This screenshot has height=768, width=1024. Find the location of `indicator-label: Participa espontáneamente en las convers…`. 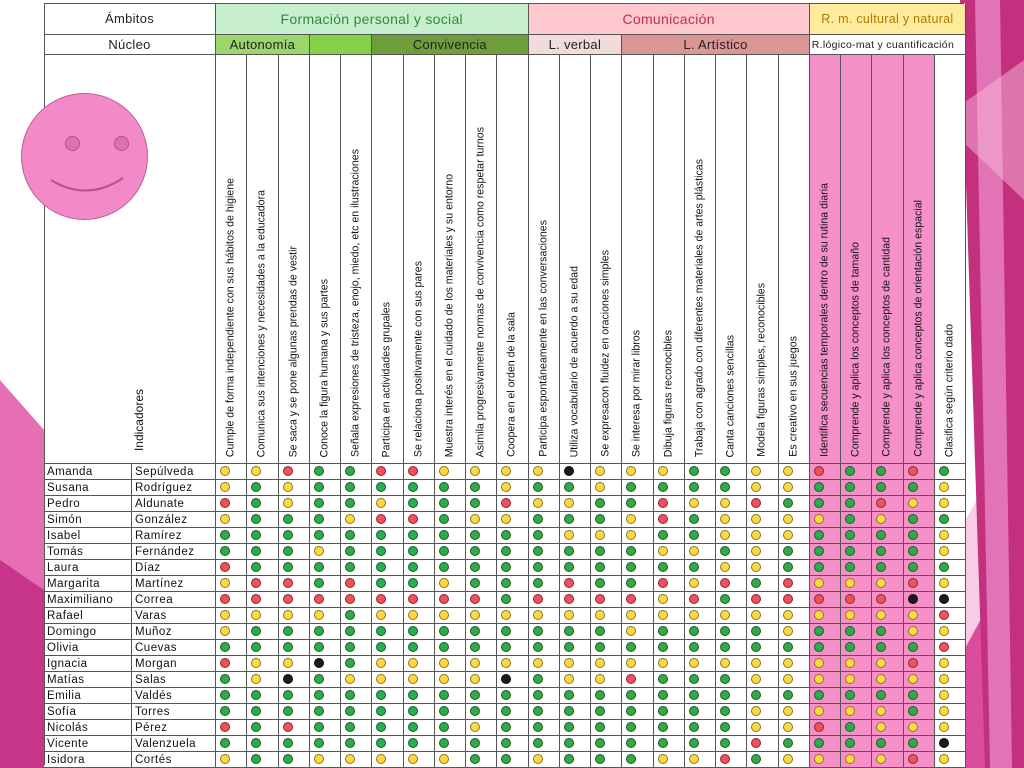

indicator-label: Participa espontáneamente en las convers… is located at coordinates (543, 338).